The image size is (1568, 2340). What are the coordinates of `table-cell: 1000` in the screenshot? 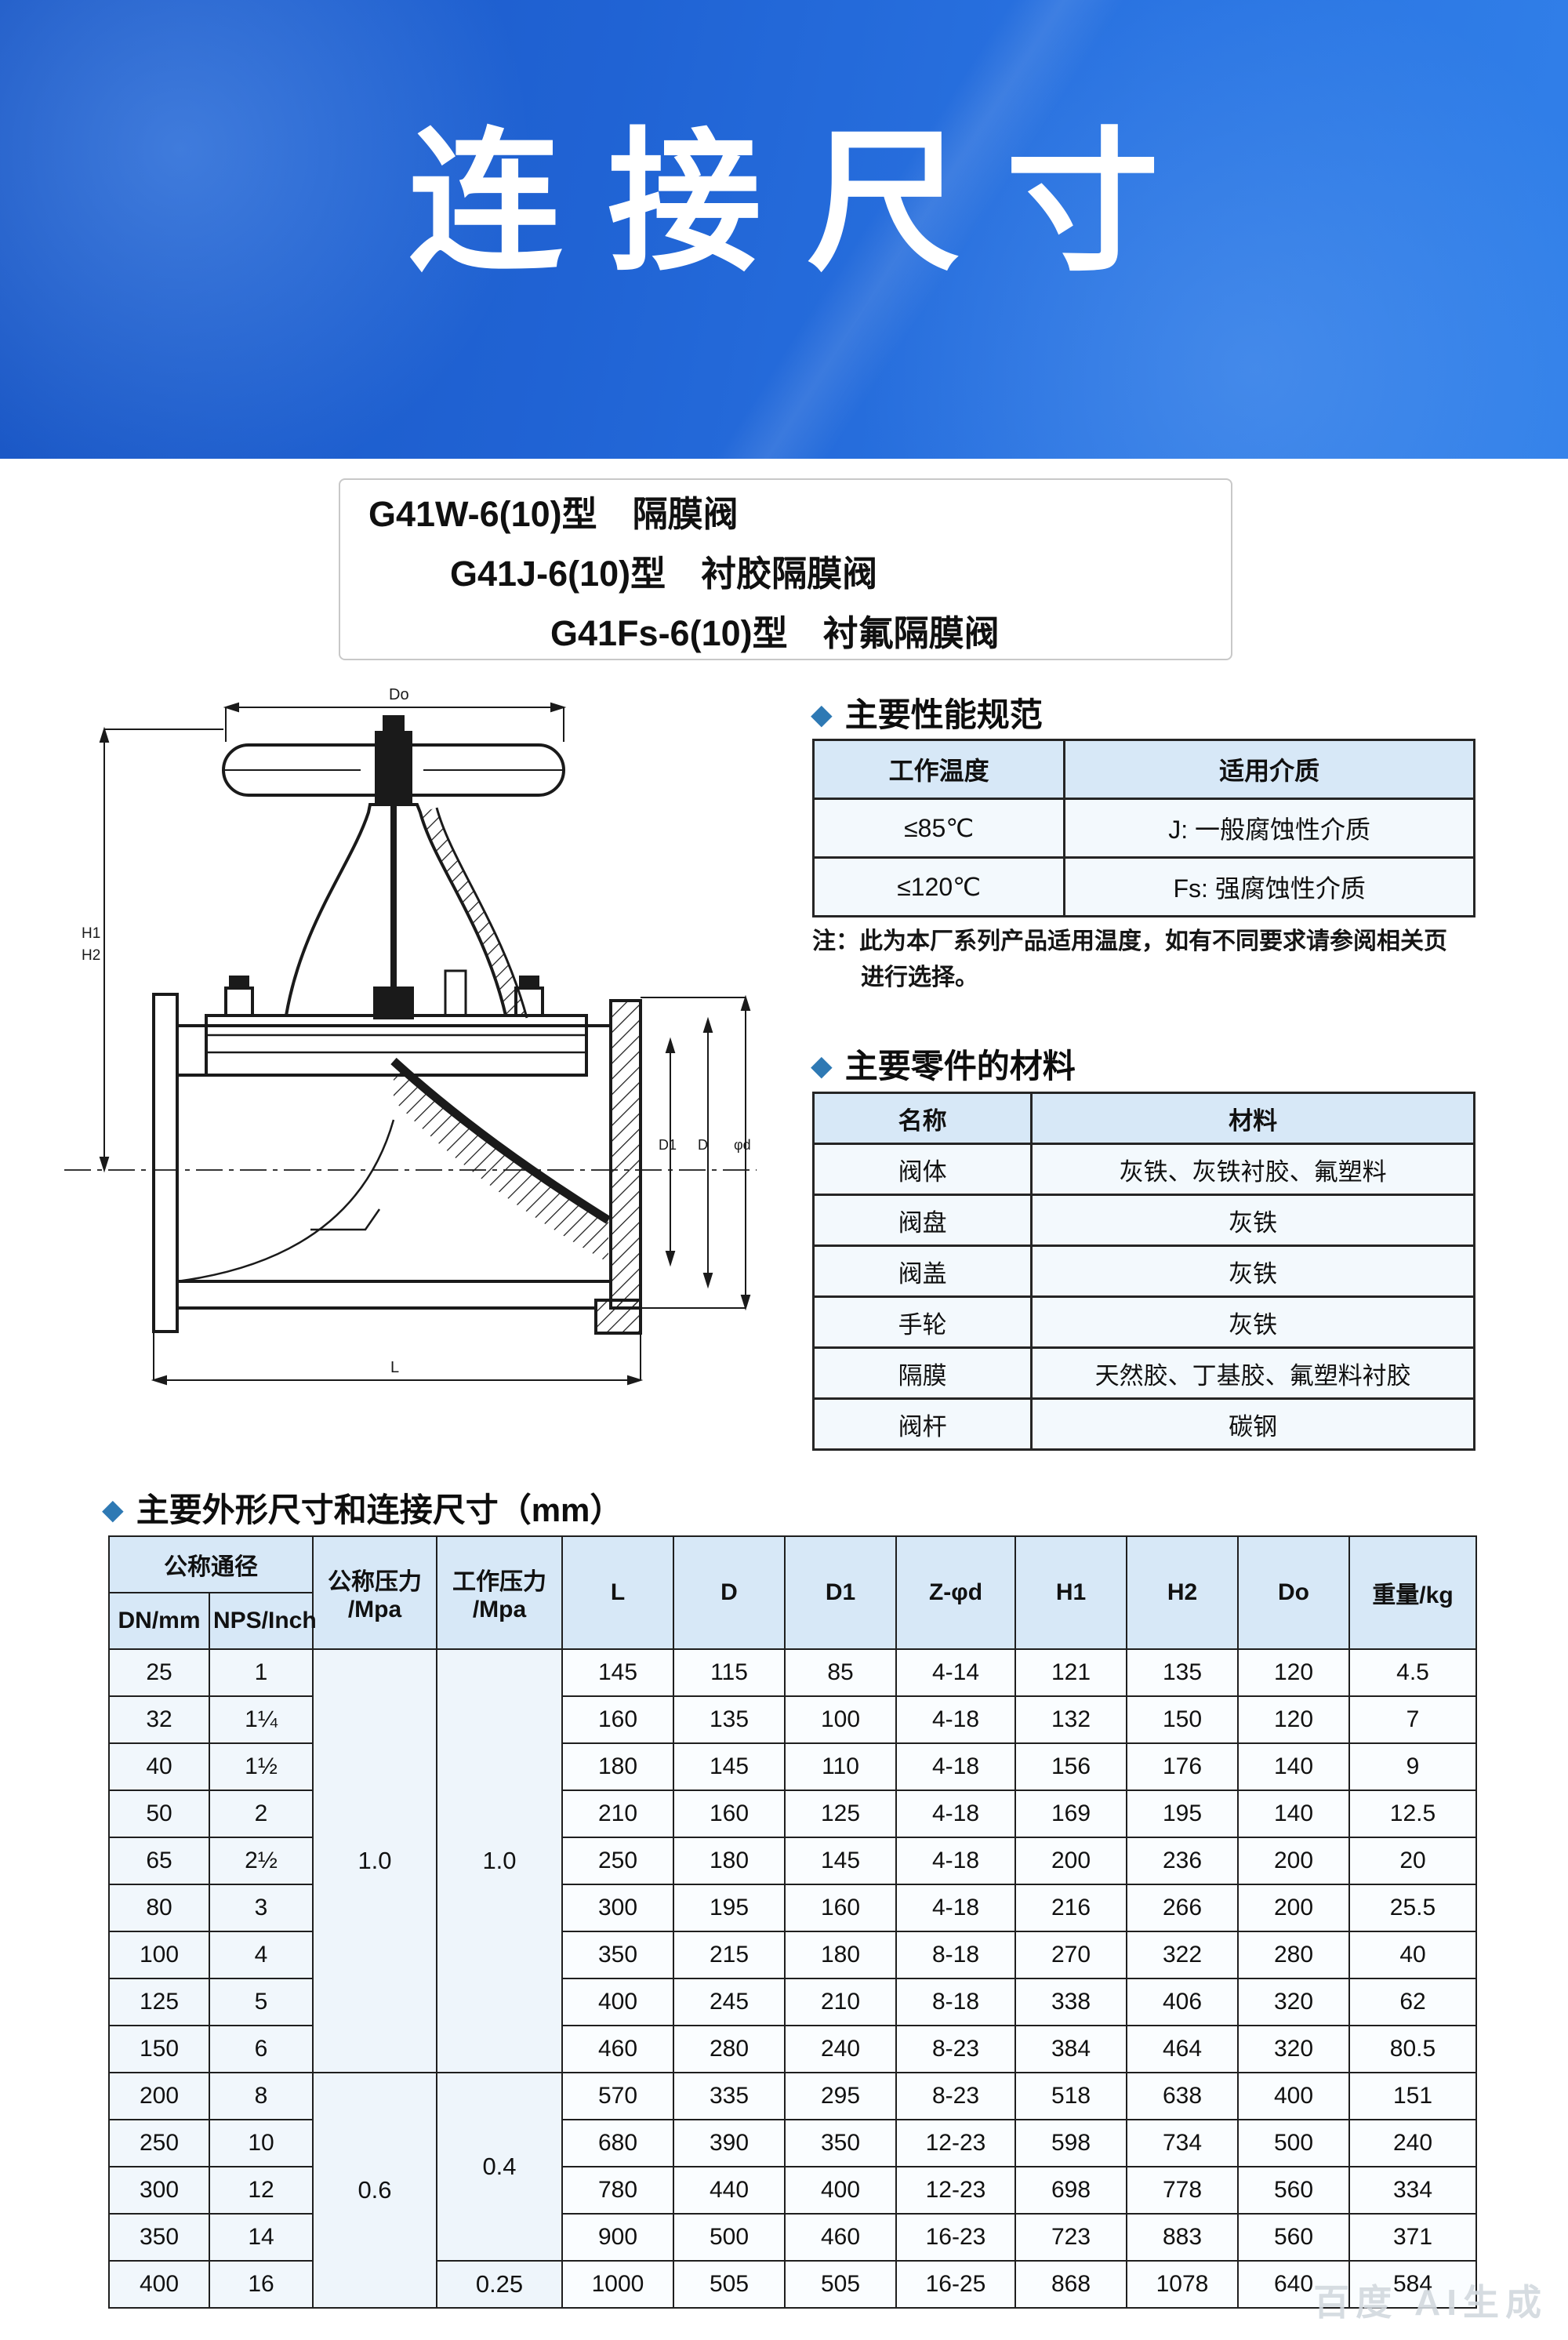 It's located at (617, 2284).